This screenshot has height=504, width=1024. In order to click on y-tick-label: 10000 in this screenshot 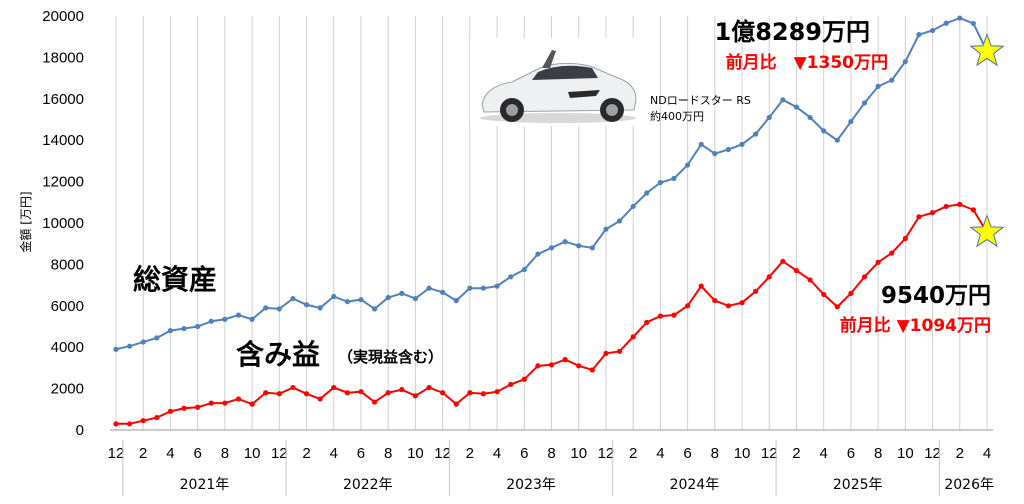, I will do `click(63, 223)`.